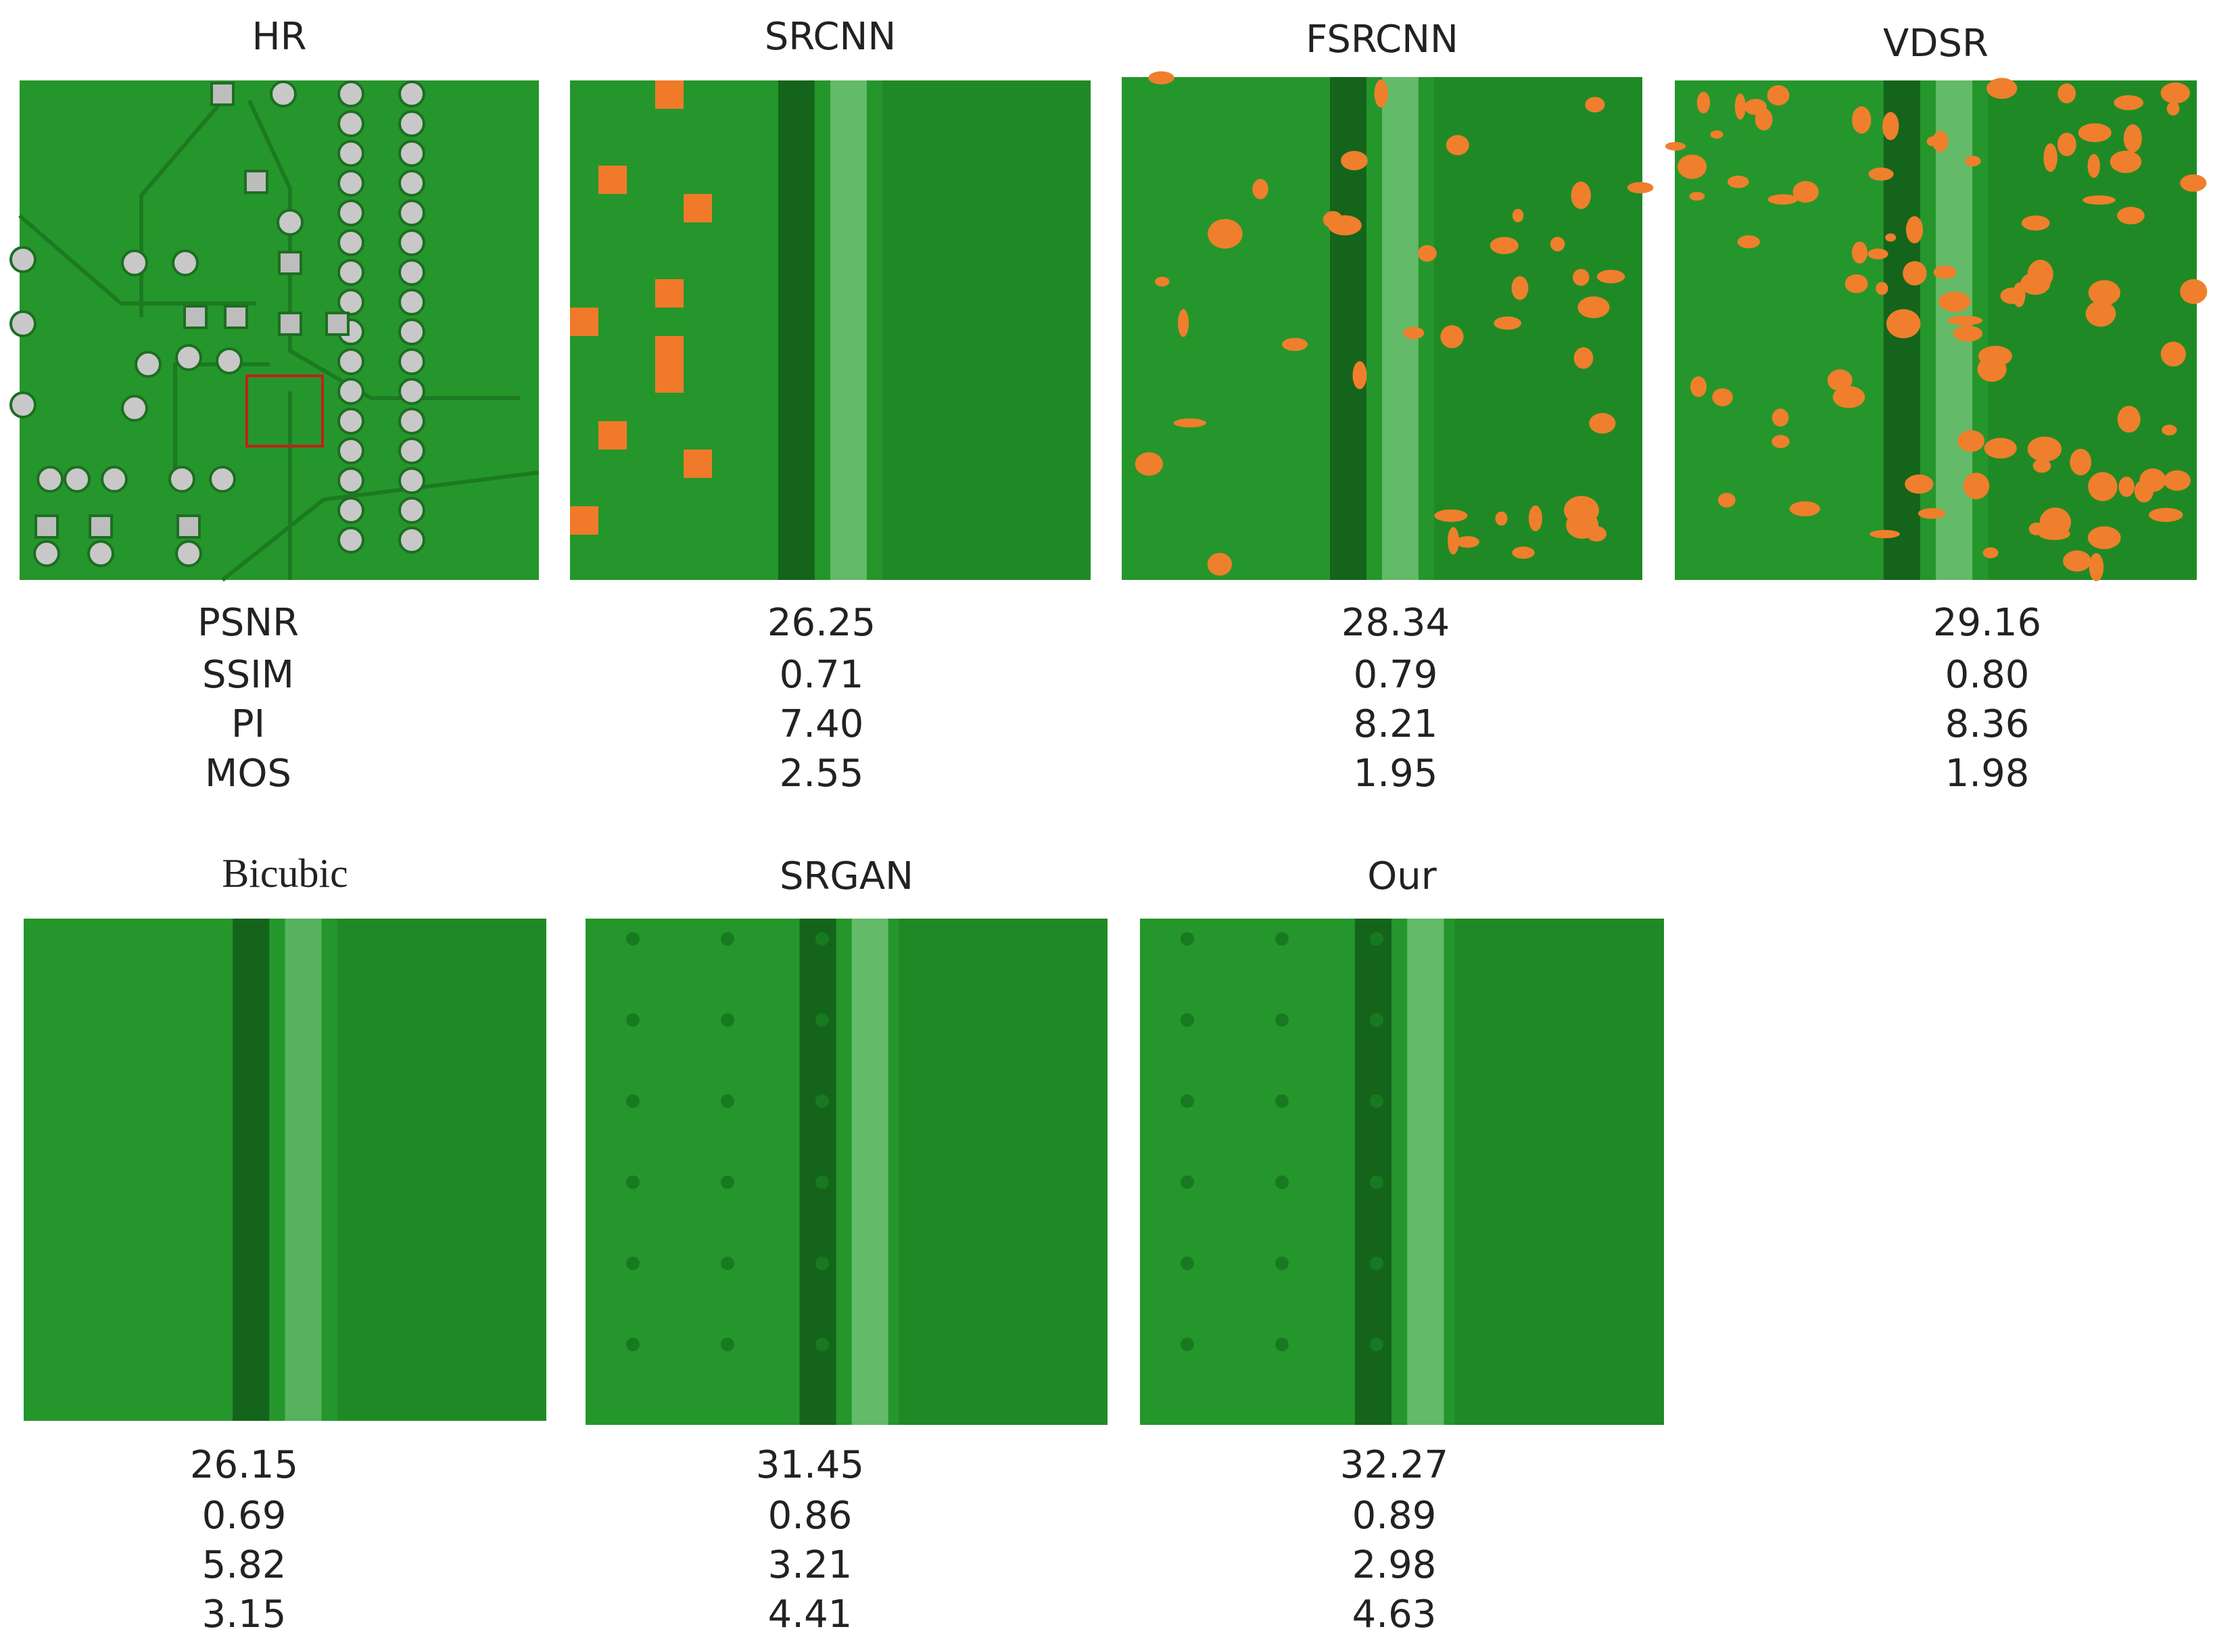 The image size is (2213, 1652). Describe the element at coordinates (846, 876) in the screenshot. I see `panel-title: SRGAN` at that location.